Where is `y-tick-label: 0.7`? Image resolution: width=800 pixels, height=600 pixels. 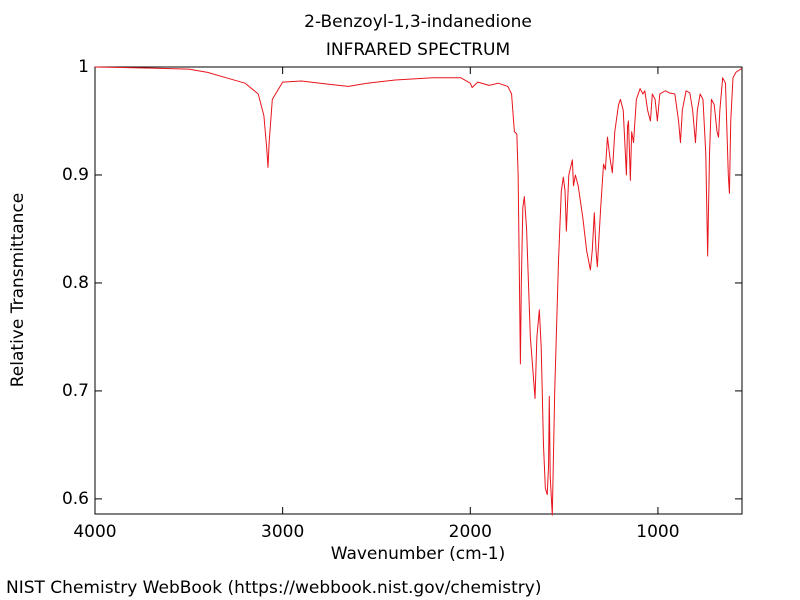
y-tick-label: 0.7 is located at coordinates (75, 391).